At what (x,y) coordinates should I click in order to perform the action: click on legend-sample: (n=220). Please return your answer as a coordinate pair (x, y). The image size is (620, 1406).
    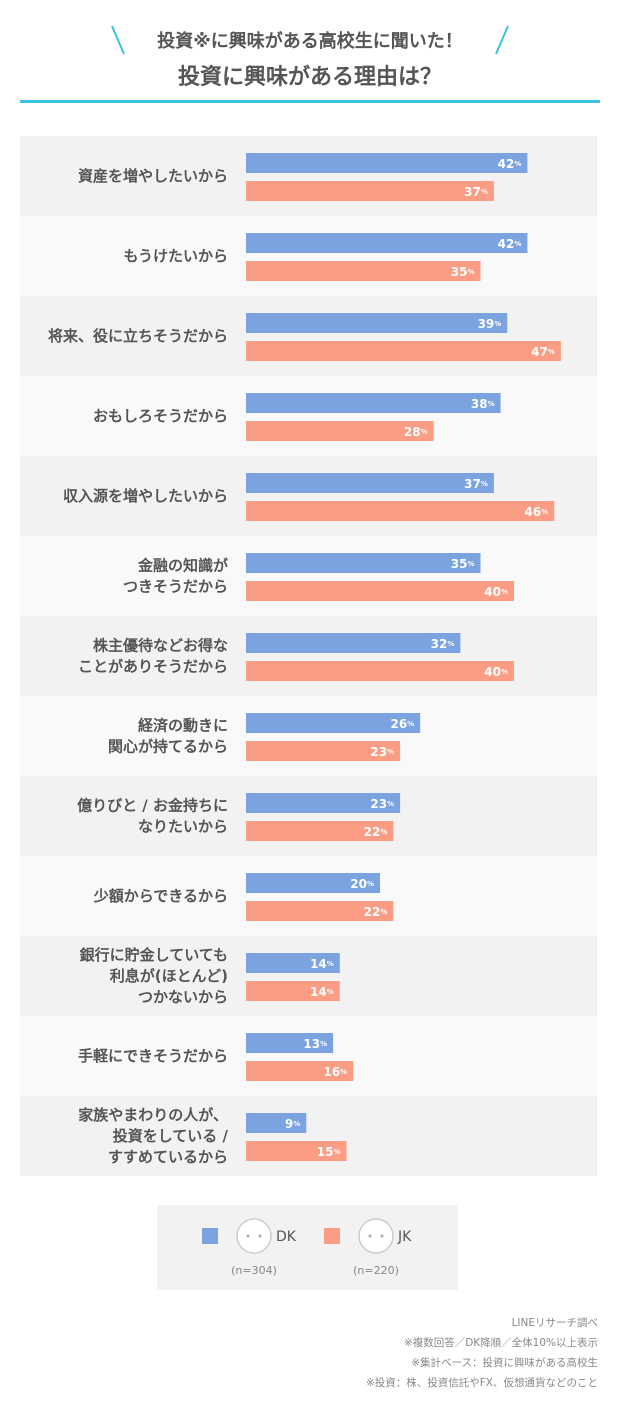
    Looking at the image, I should click on (376, 1270).